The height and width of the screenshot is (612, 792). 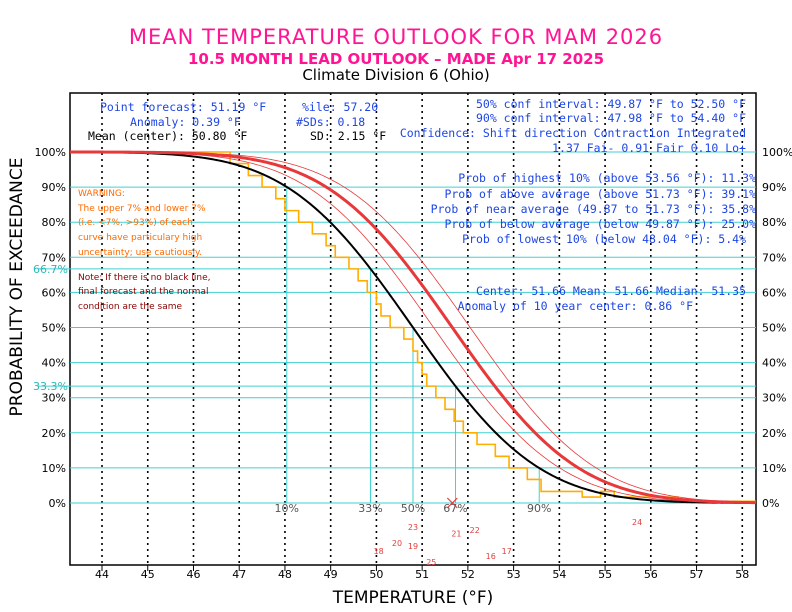 I want to click on x-tick-label: 51, so click(x=422, y=574).